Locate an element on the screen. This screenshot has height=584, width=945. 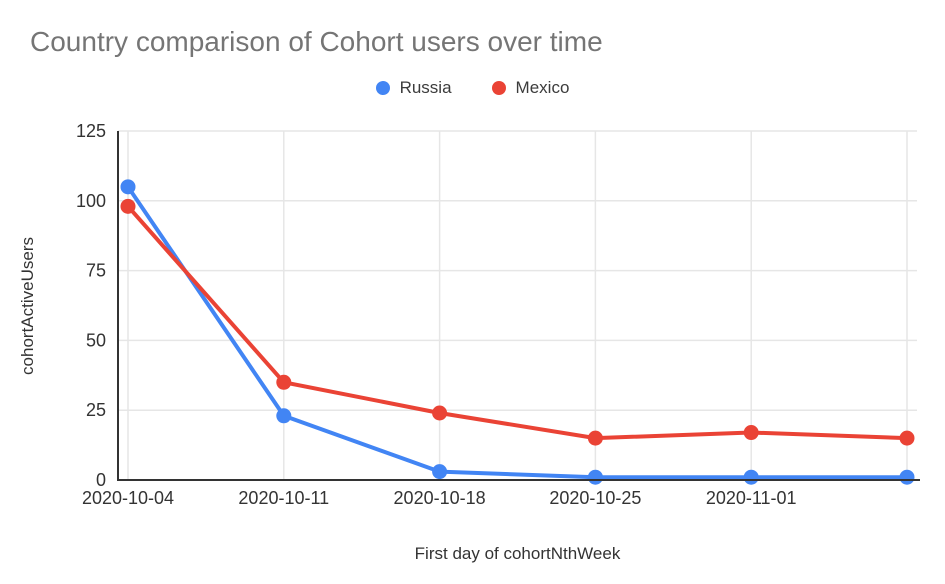
y-tick-label: 50 is located at coordinates (96, 340).